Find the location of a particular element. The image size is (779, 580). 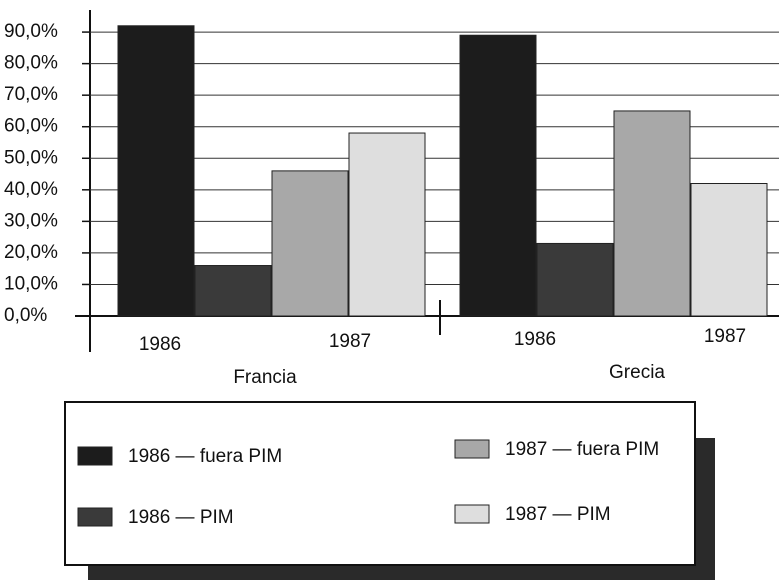

y-tick-label: 20,0% is located at coordinates (31, 252).